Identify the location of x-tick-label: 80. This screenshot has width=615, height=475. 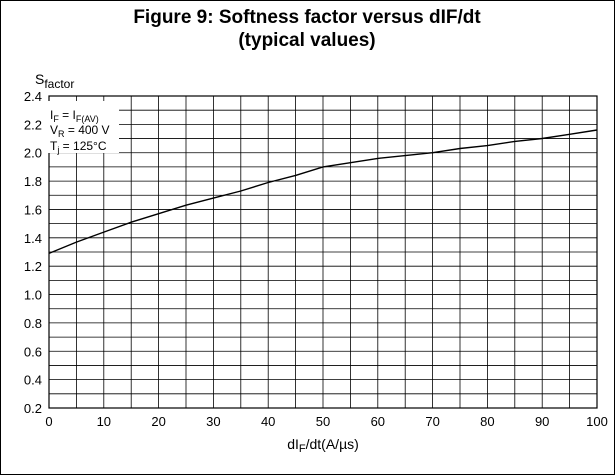
(487, 421).